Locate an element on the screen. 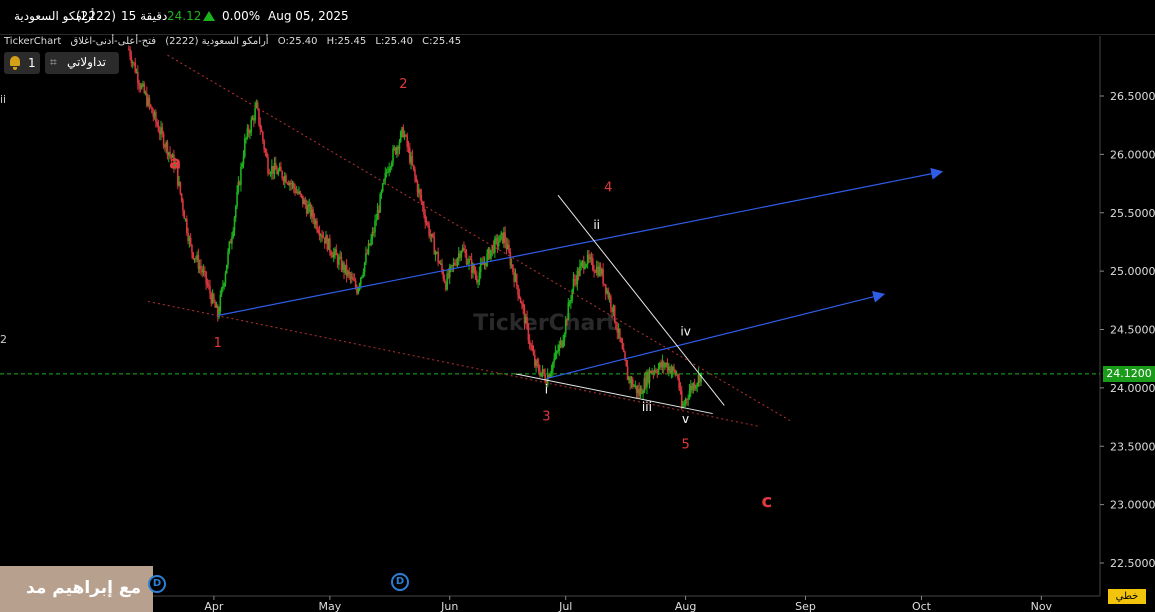  wave-label: c is located at coordinates (766, 501).